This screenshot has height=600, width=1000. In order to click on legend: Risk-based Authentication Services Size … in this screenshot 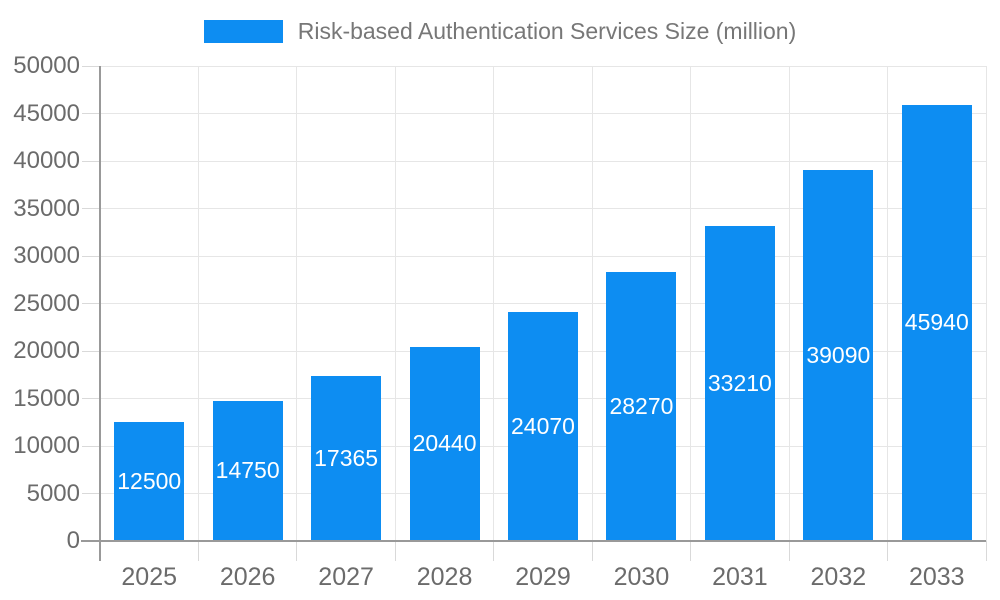, I will do `click(500, 31)`.